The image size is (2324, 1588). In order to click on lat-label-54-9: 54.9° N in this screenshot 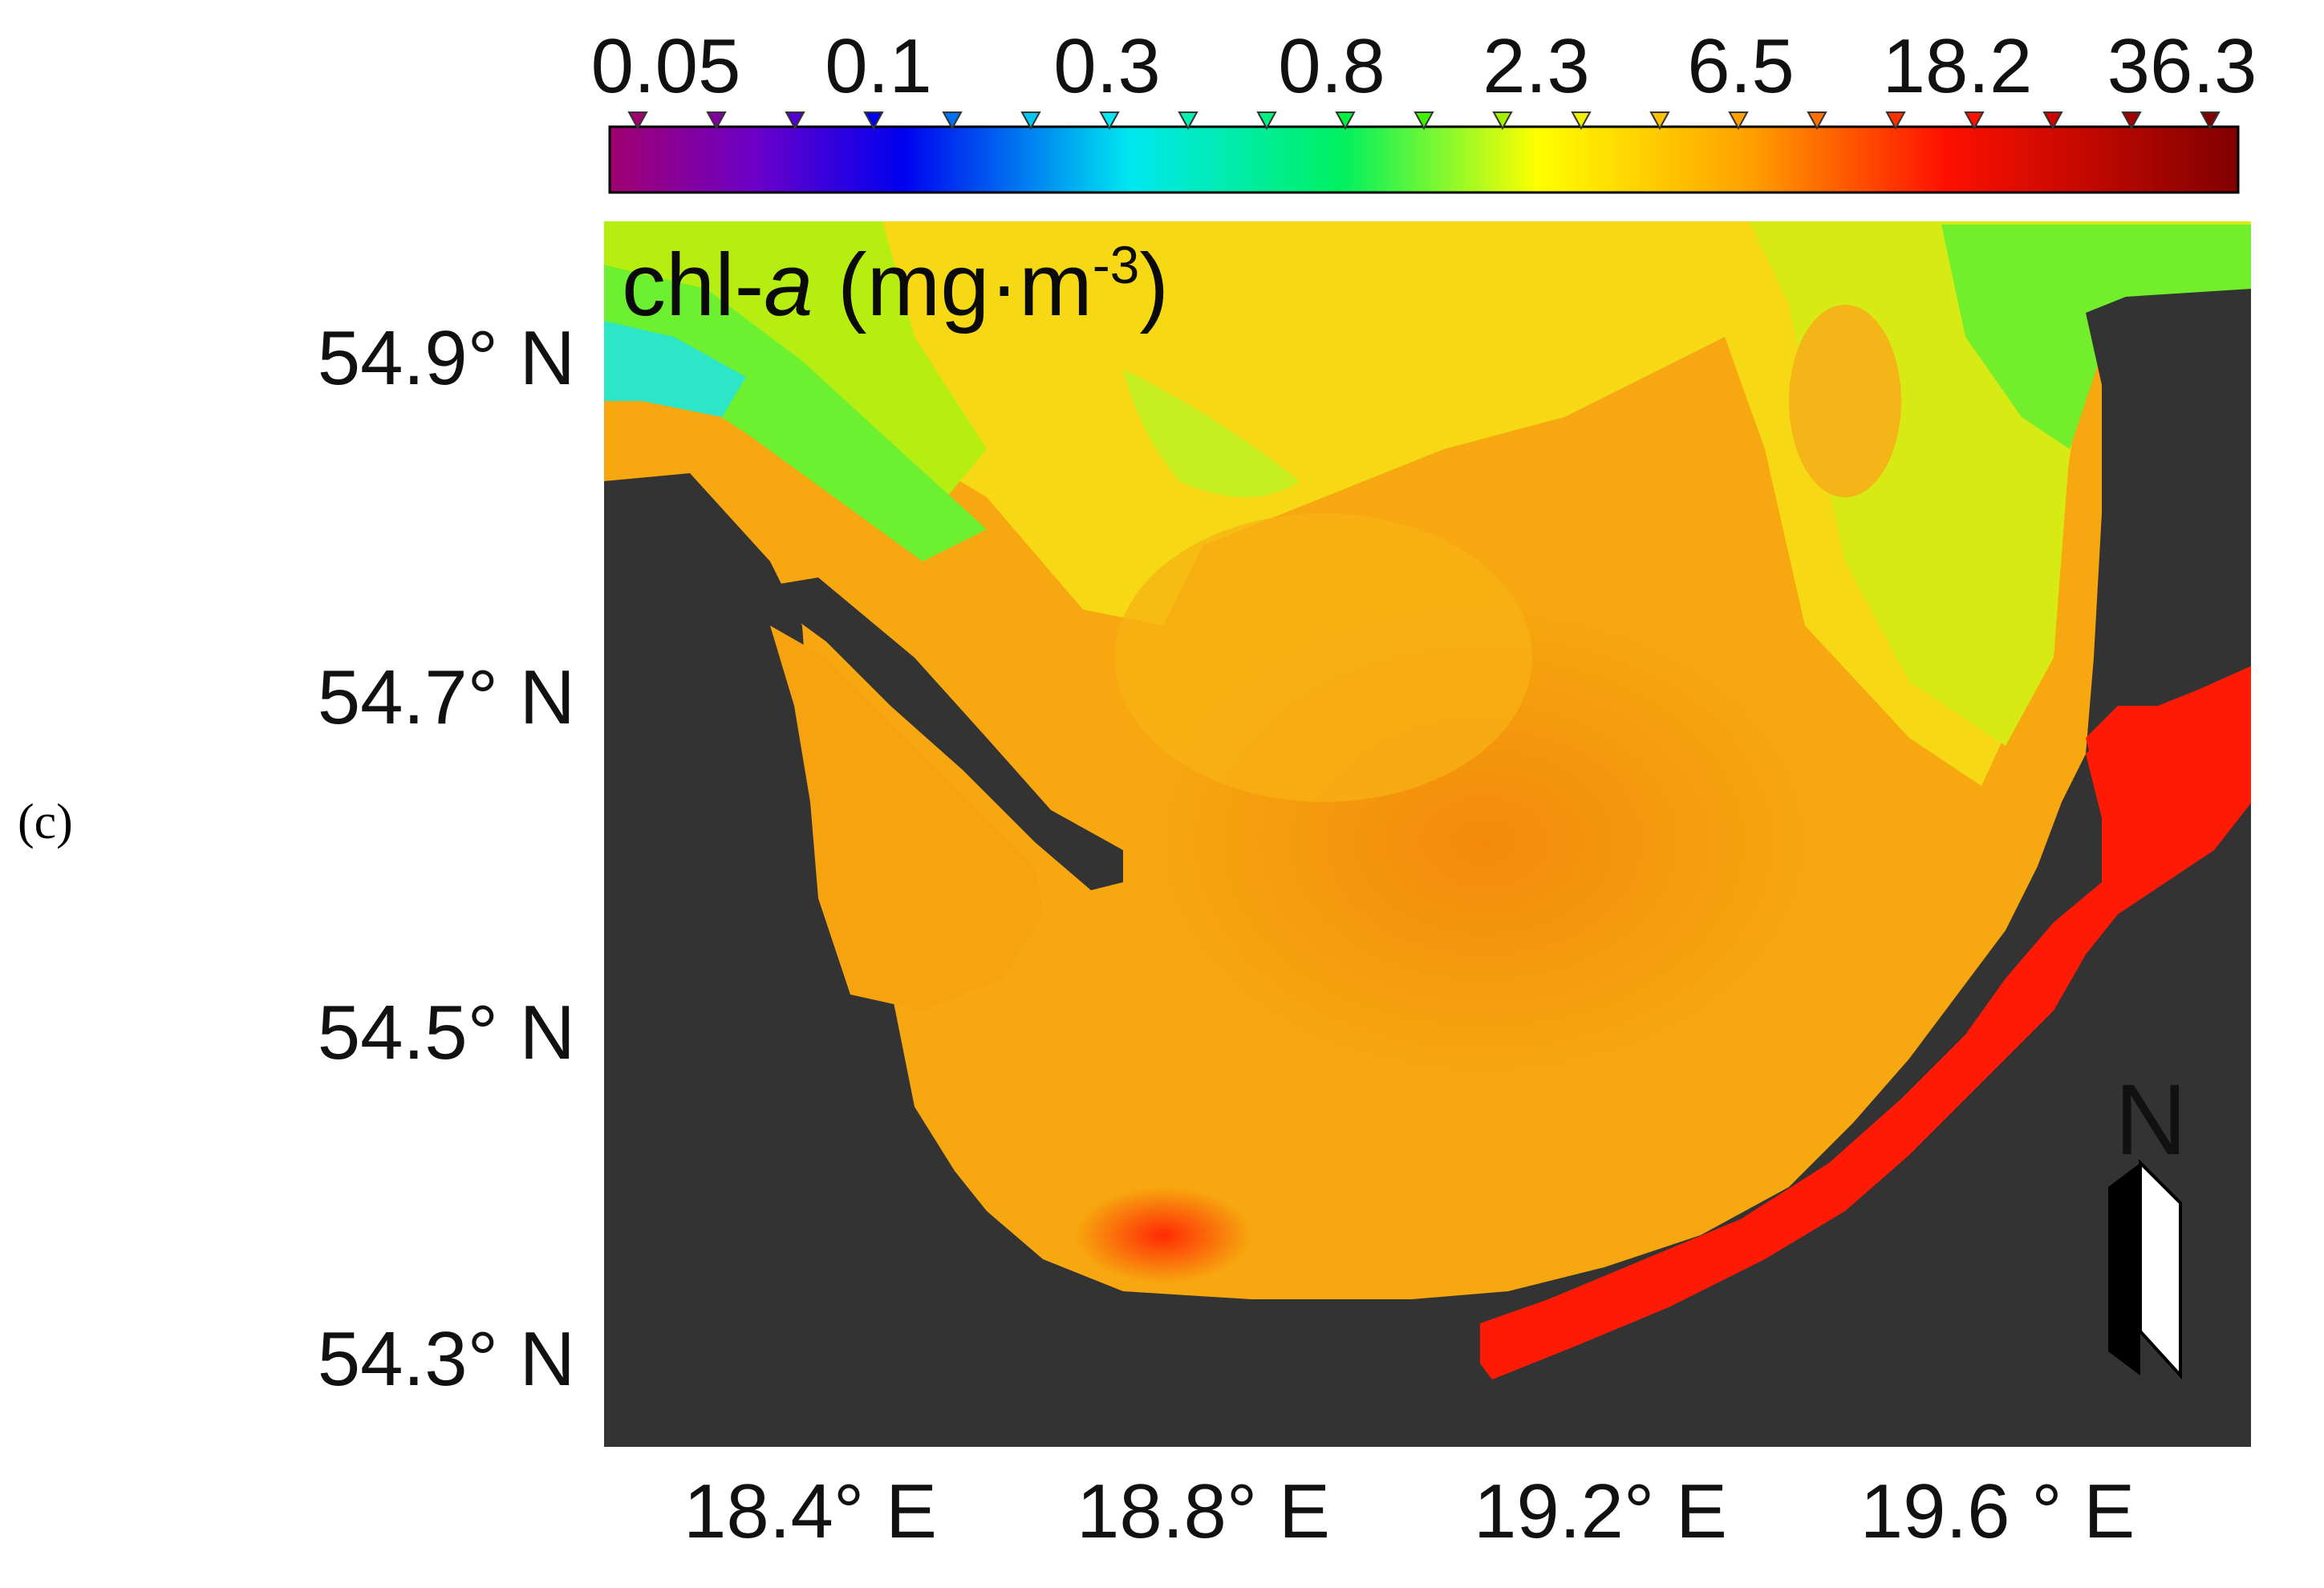, I will do `click(446, 358)`.